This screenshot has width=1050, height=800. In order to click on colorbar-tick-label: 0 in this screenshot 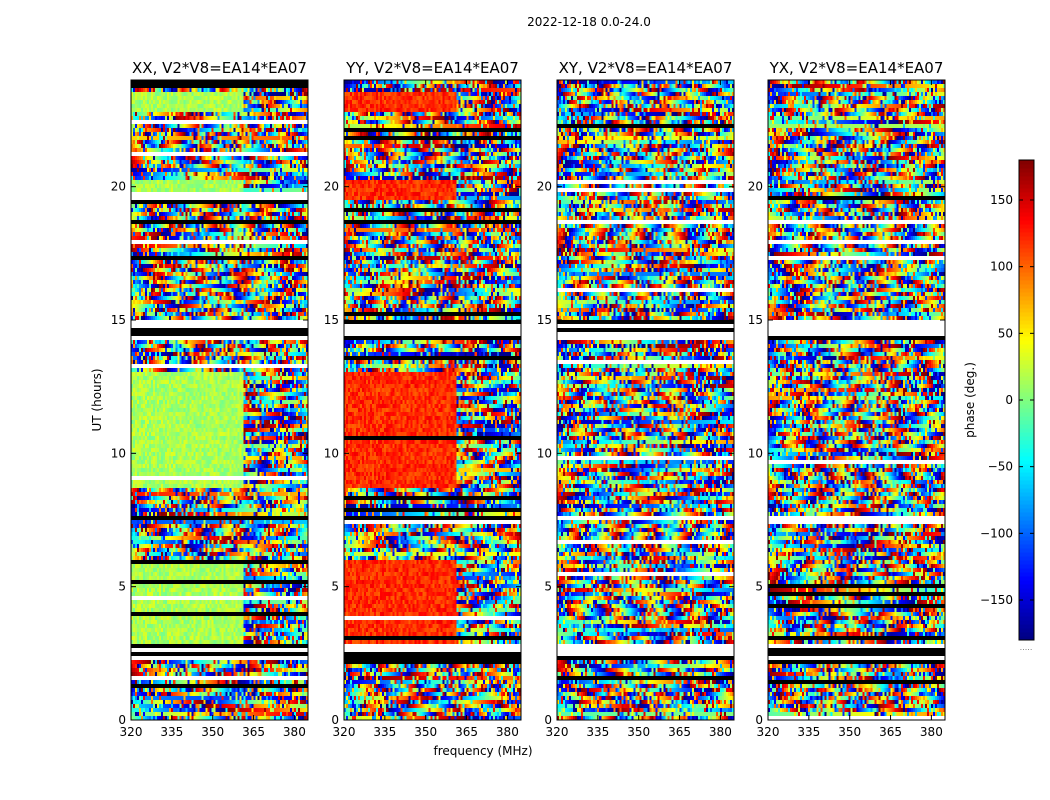, I will do `click(1009, 400)`.